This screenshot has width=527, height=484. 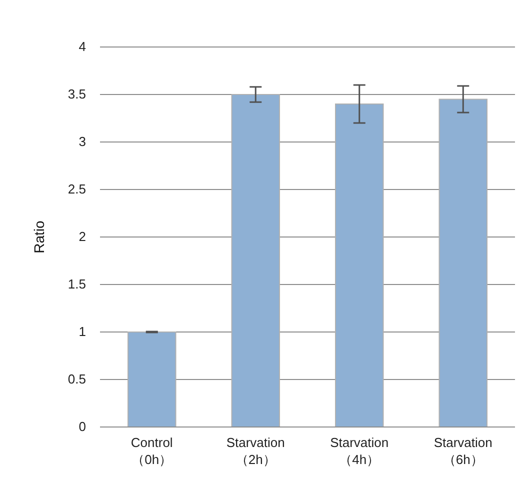 I want to click on x-tick-label: Control （0h）, so click(x=151, y=451).